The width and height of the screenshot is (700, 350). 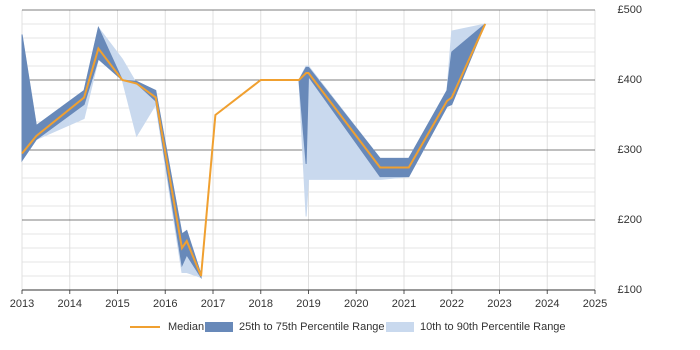 I want to click on x-tick-label: 2023, so click(x=499, y=304).